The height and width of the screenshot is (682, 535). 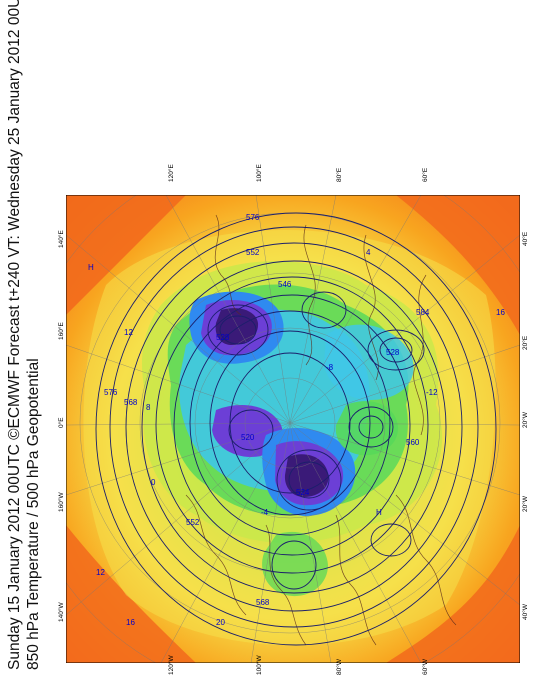 What do you see at coordinates (525, 420) in the screenshot?
I see `lon-label-right-20w-a: 20°W` at bounding box center [525, 420].